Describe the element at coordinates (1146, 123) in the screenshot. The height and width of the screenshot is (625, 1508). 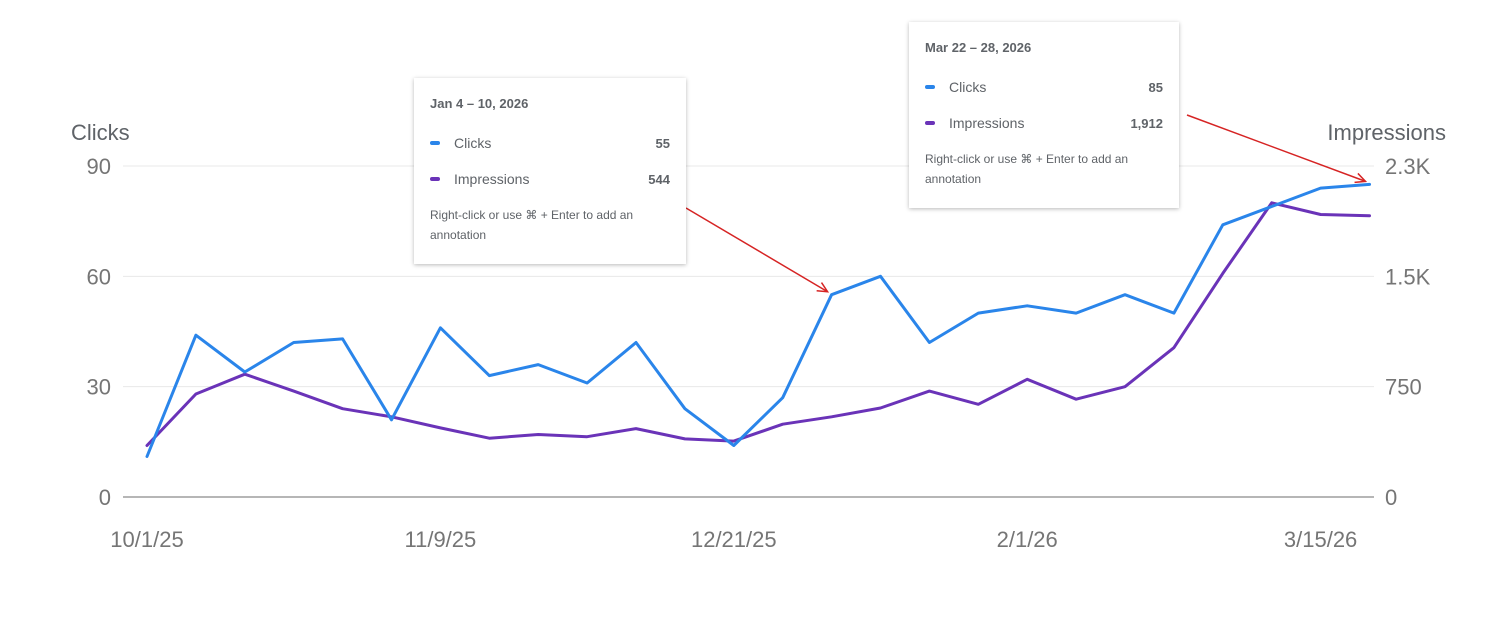
I see `tooltip-series-value: 1,912` at that location.